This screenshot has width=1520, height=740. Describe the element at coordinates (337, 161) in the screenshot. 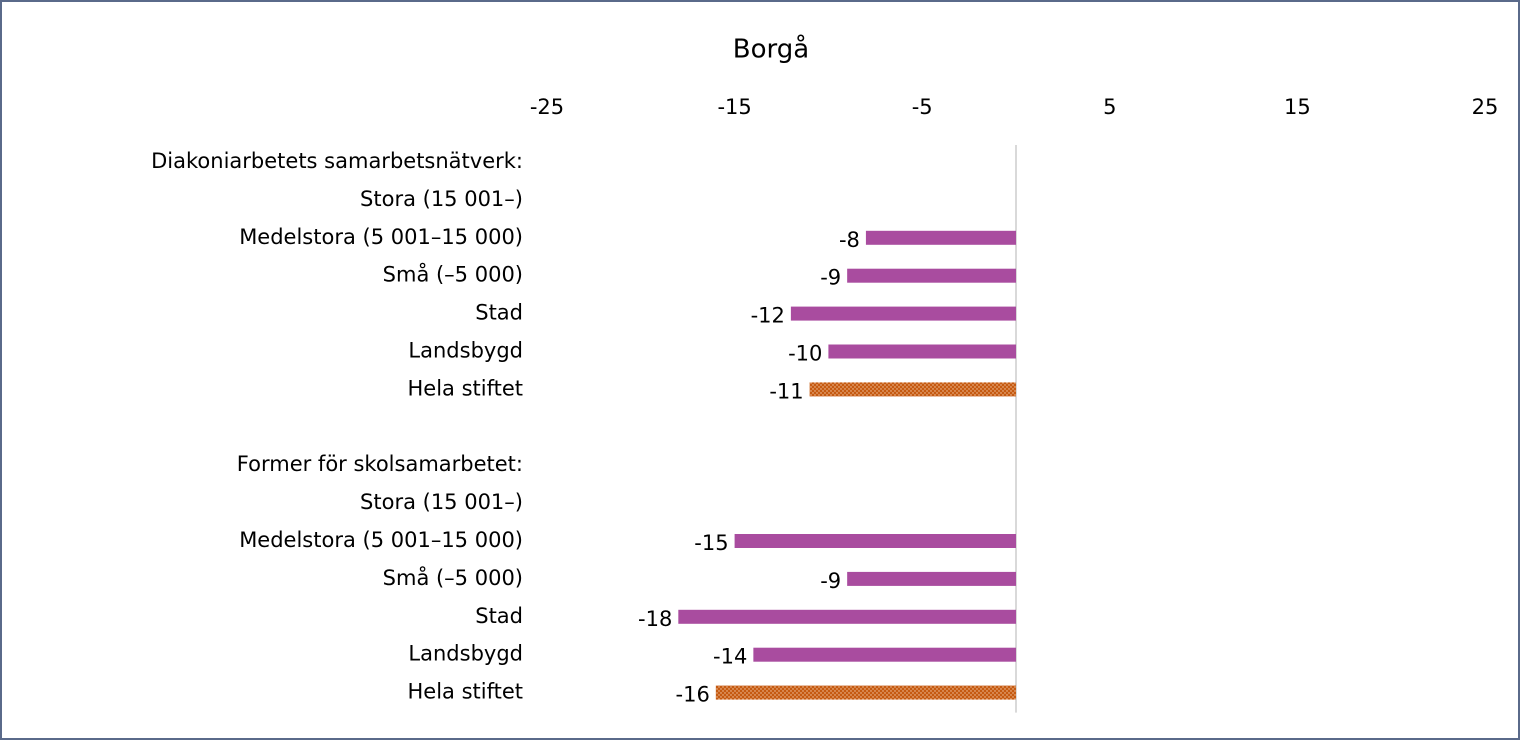

I see `y-tick-label: Diakoniarbetets samarbetsnätverk:` at that location.